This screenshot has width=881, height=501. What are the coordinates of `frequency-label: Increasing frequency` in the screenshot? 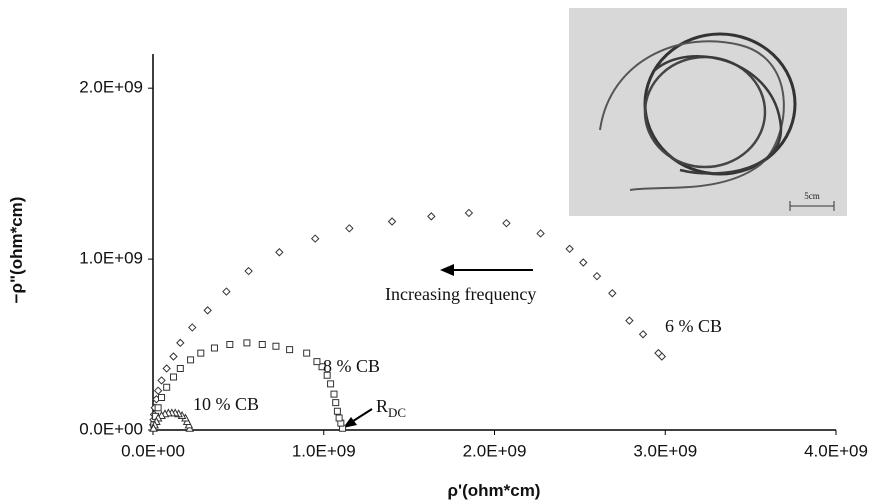 It's located at (460, 294).